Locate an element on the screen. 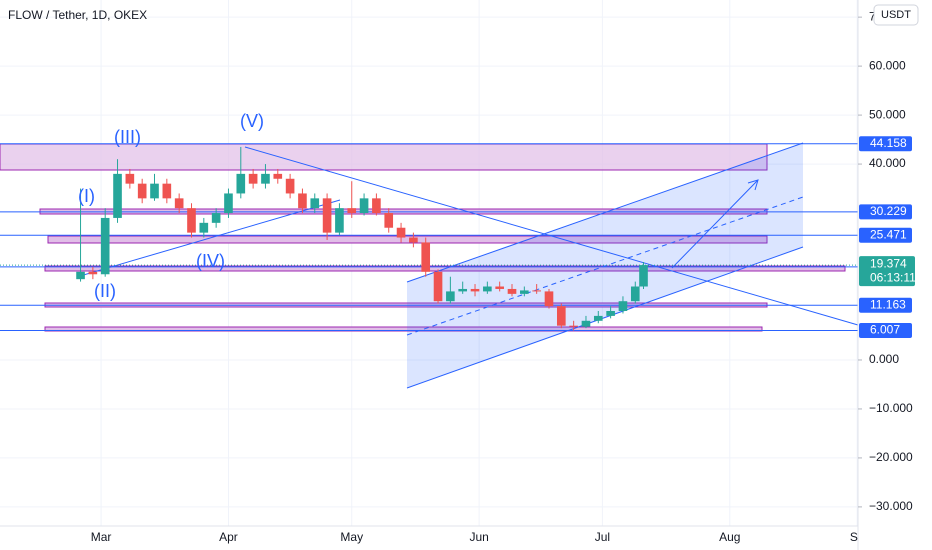 This screenshot has height=550, width=932. level-label: 6.007 is located at coordinates (885, 330).